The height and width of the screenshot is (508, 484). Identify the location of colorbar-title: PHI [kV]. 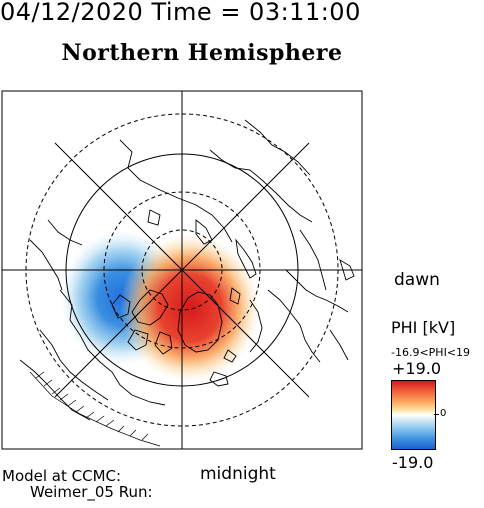
(423, 327).